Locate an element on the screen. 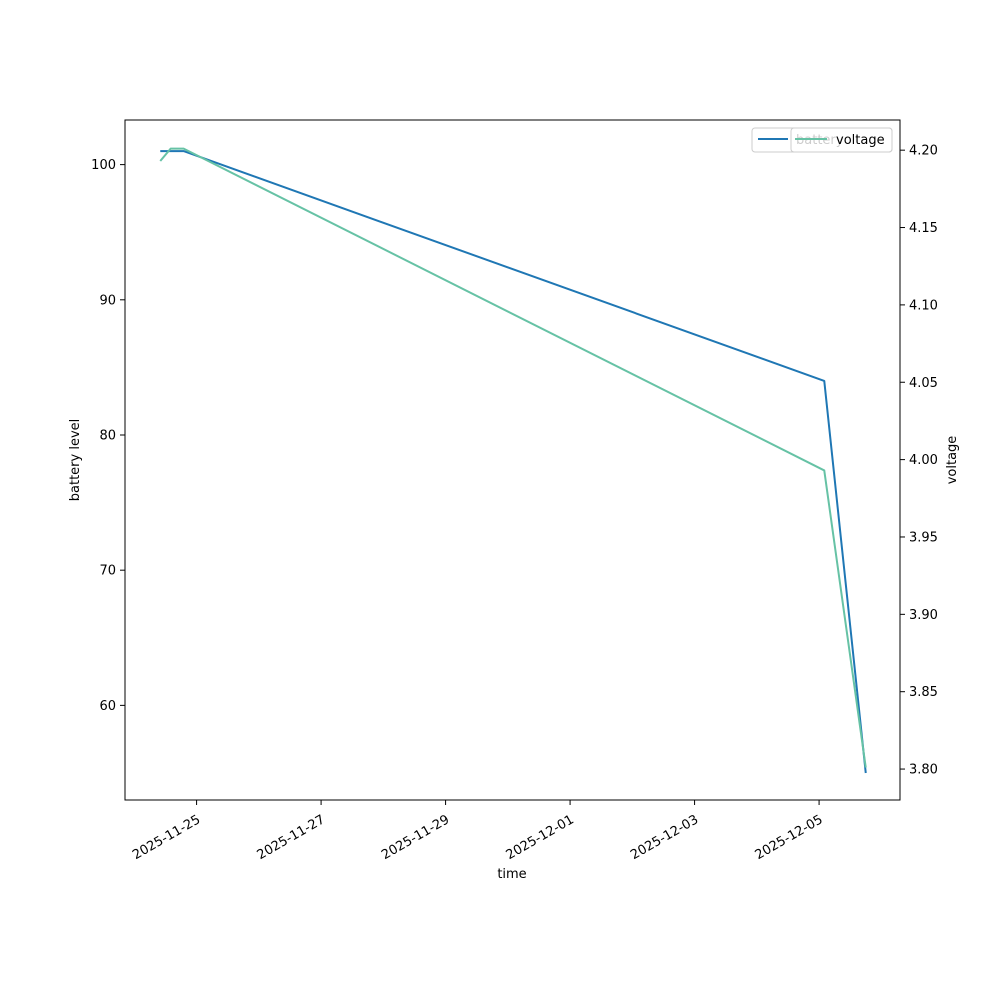 Image resolution: width=1000 pixels, height=1000 pixels. x-tick-label: 2025-11-25 is located at coordinates (166, 837).